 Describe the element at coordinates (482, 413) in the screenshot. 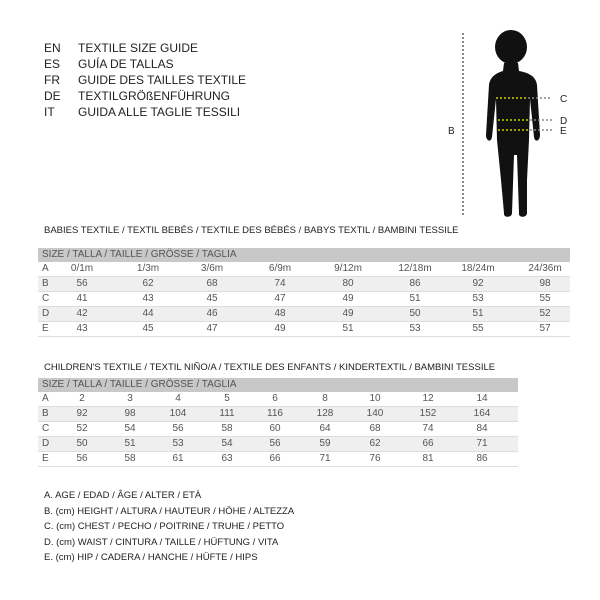

I see `table-cell: 164` at that location.